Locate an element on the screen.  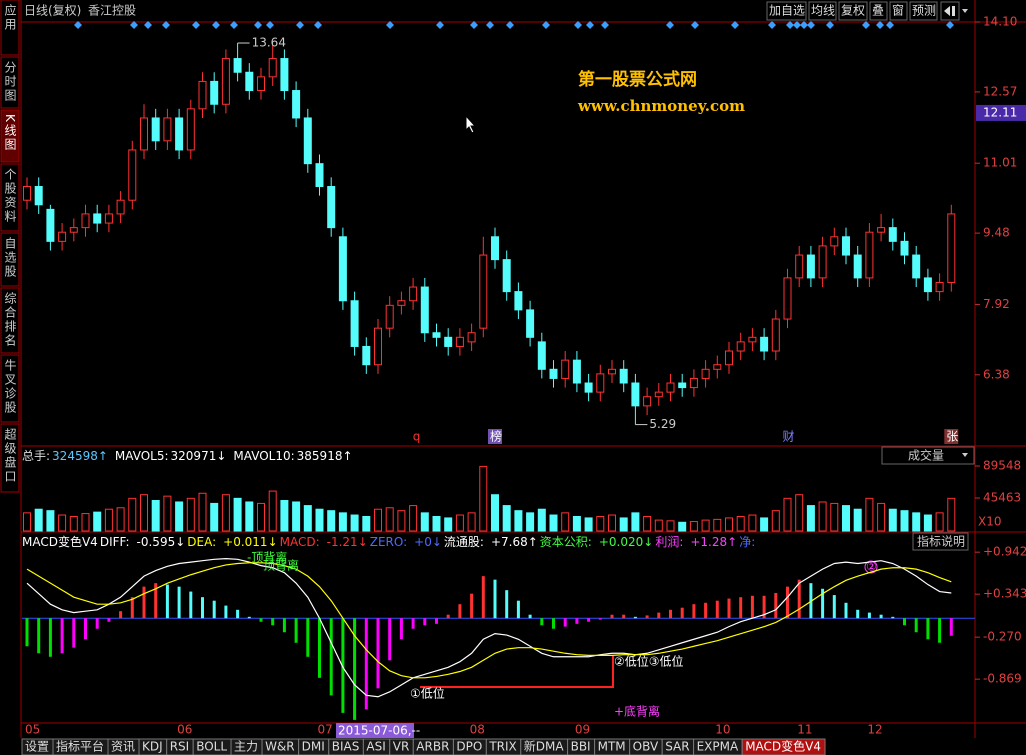
sidebar-tab-label: 个股资料 is located at coordinates (10, 196).